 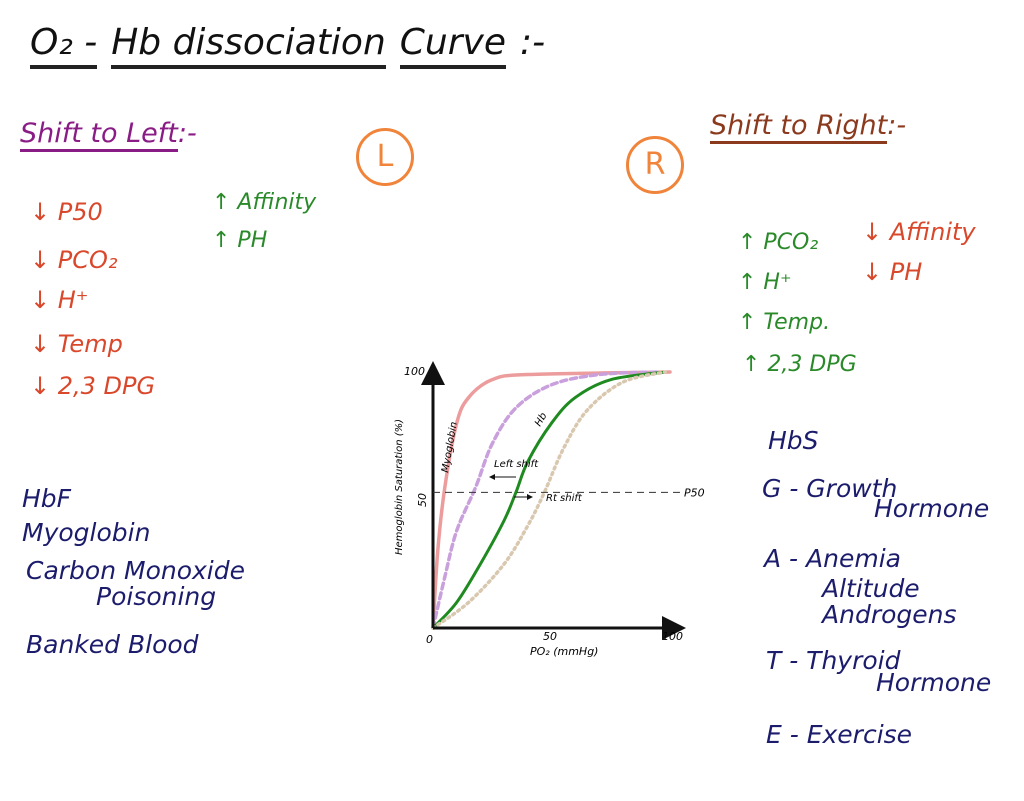 What do you see at coordinates (93, 386) in the screenshot?
I see `left-decrease-4: ↓ 2,3 DPG` at bounding box center [93, 386].